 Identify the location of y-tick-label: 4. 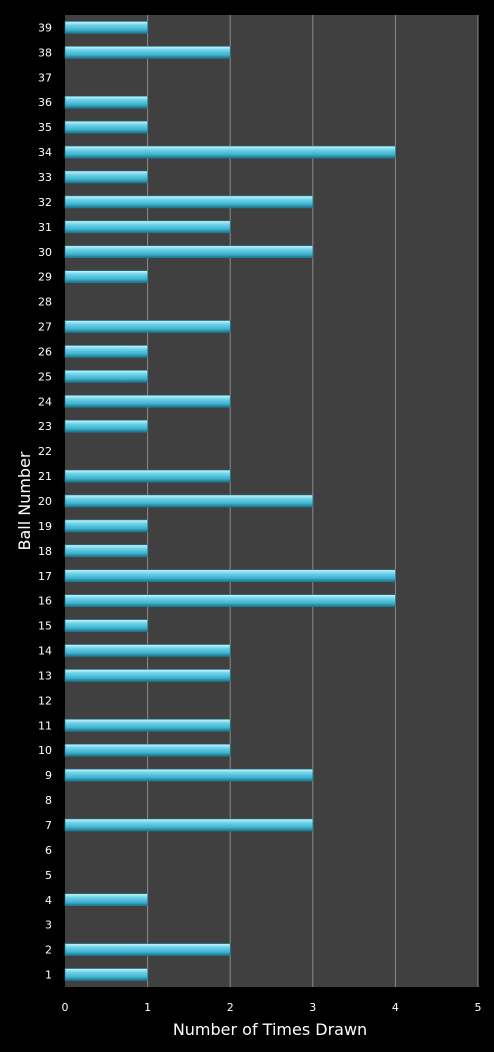
(48, 900).